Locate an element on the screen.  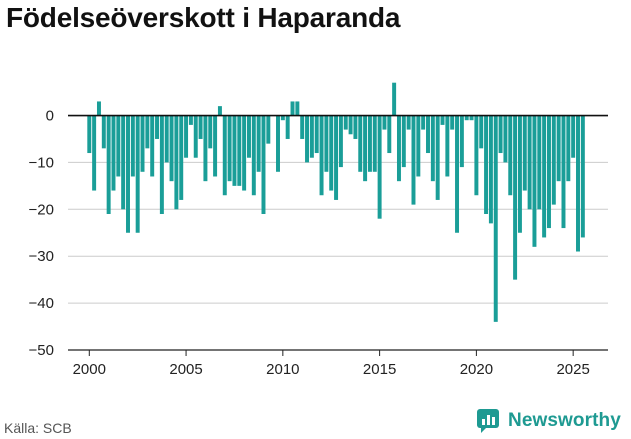
newsworthy-logo-icon is located at coordinates (488, 421).